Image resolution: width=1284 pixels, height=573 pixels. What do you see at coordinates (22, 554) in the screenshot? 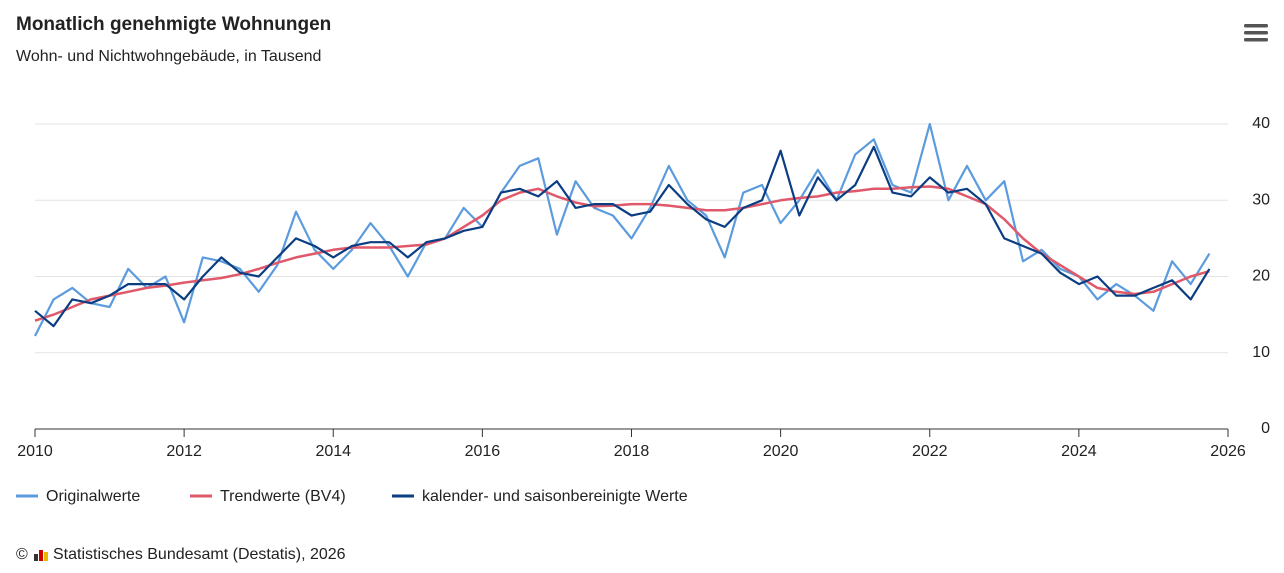
I see `copyright: ©` at bounding box center [22, 554].